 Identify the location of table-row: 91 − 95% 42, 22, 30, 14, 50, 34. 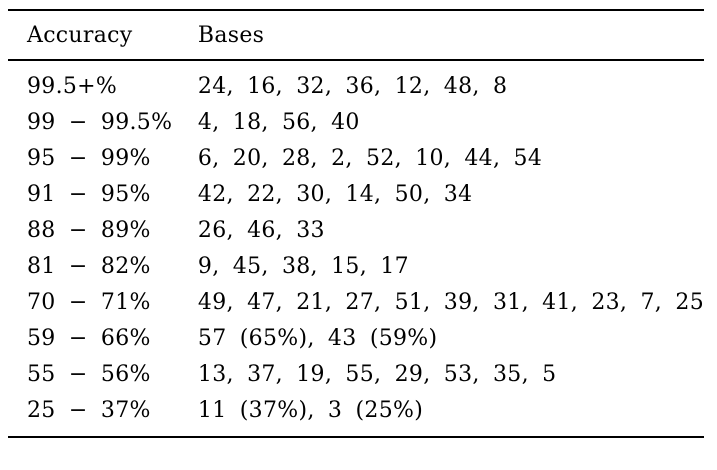
(356, 195).